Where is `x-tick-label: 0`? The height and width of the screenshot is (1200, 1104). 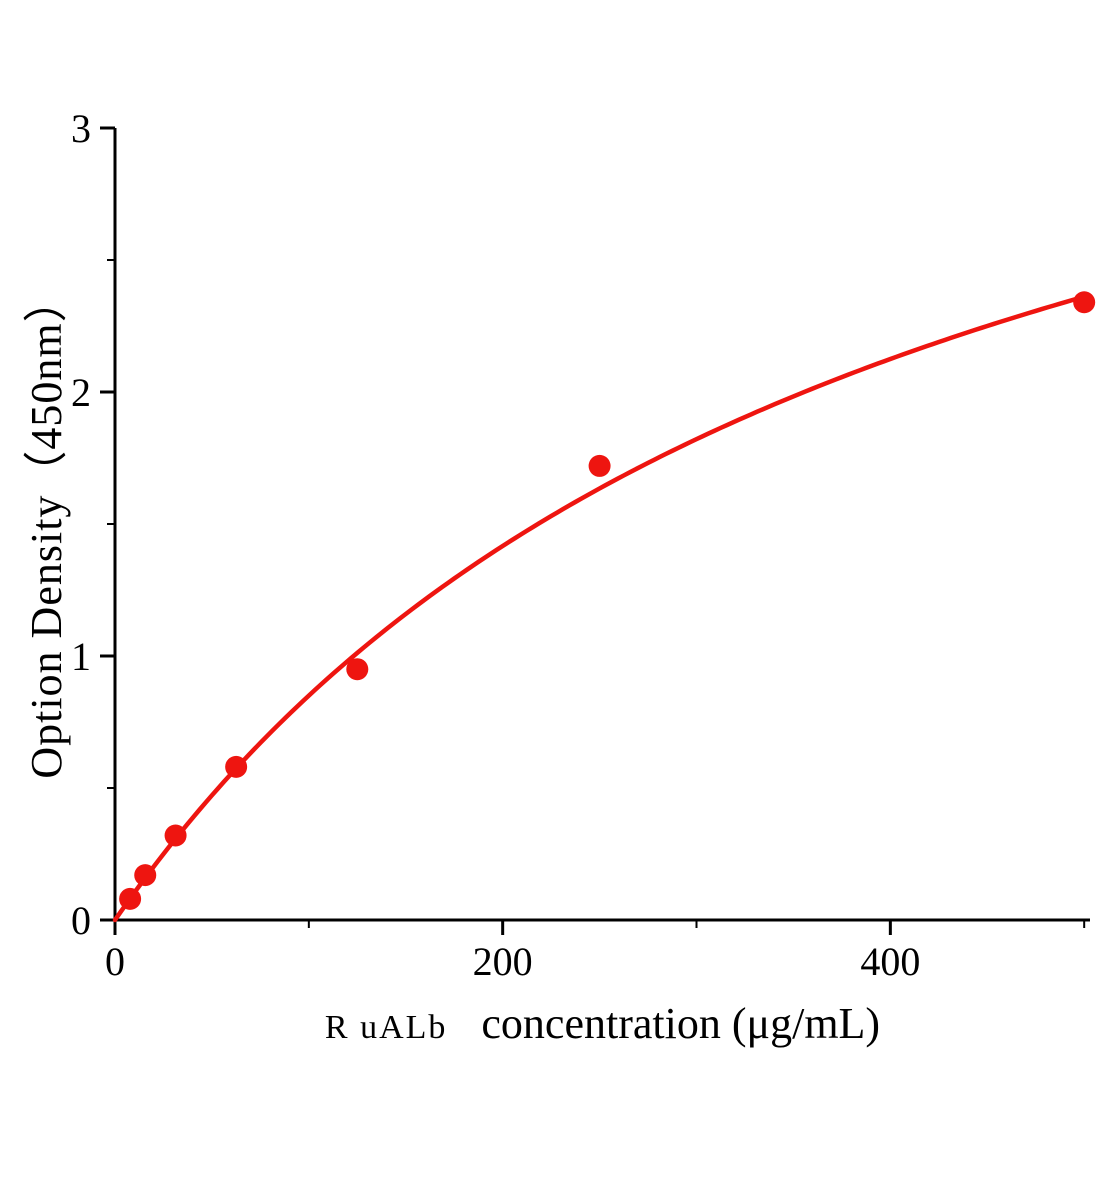 x-tick-label: 0 is located at coordinates (115, 961).